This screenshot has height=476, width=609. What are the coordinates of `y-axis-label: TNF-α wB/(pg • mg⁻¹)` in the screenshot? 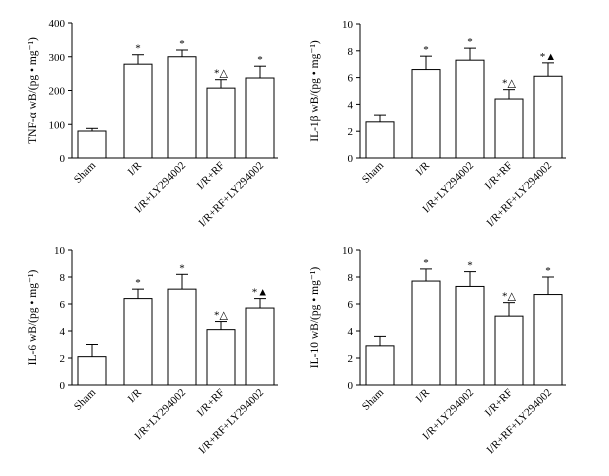 It's located at (33, 90).